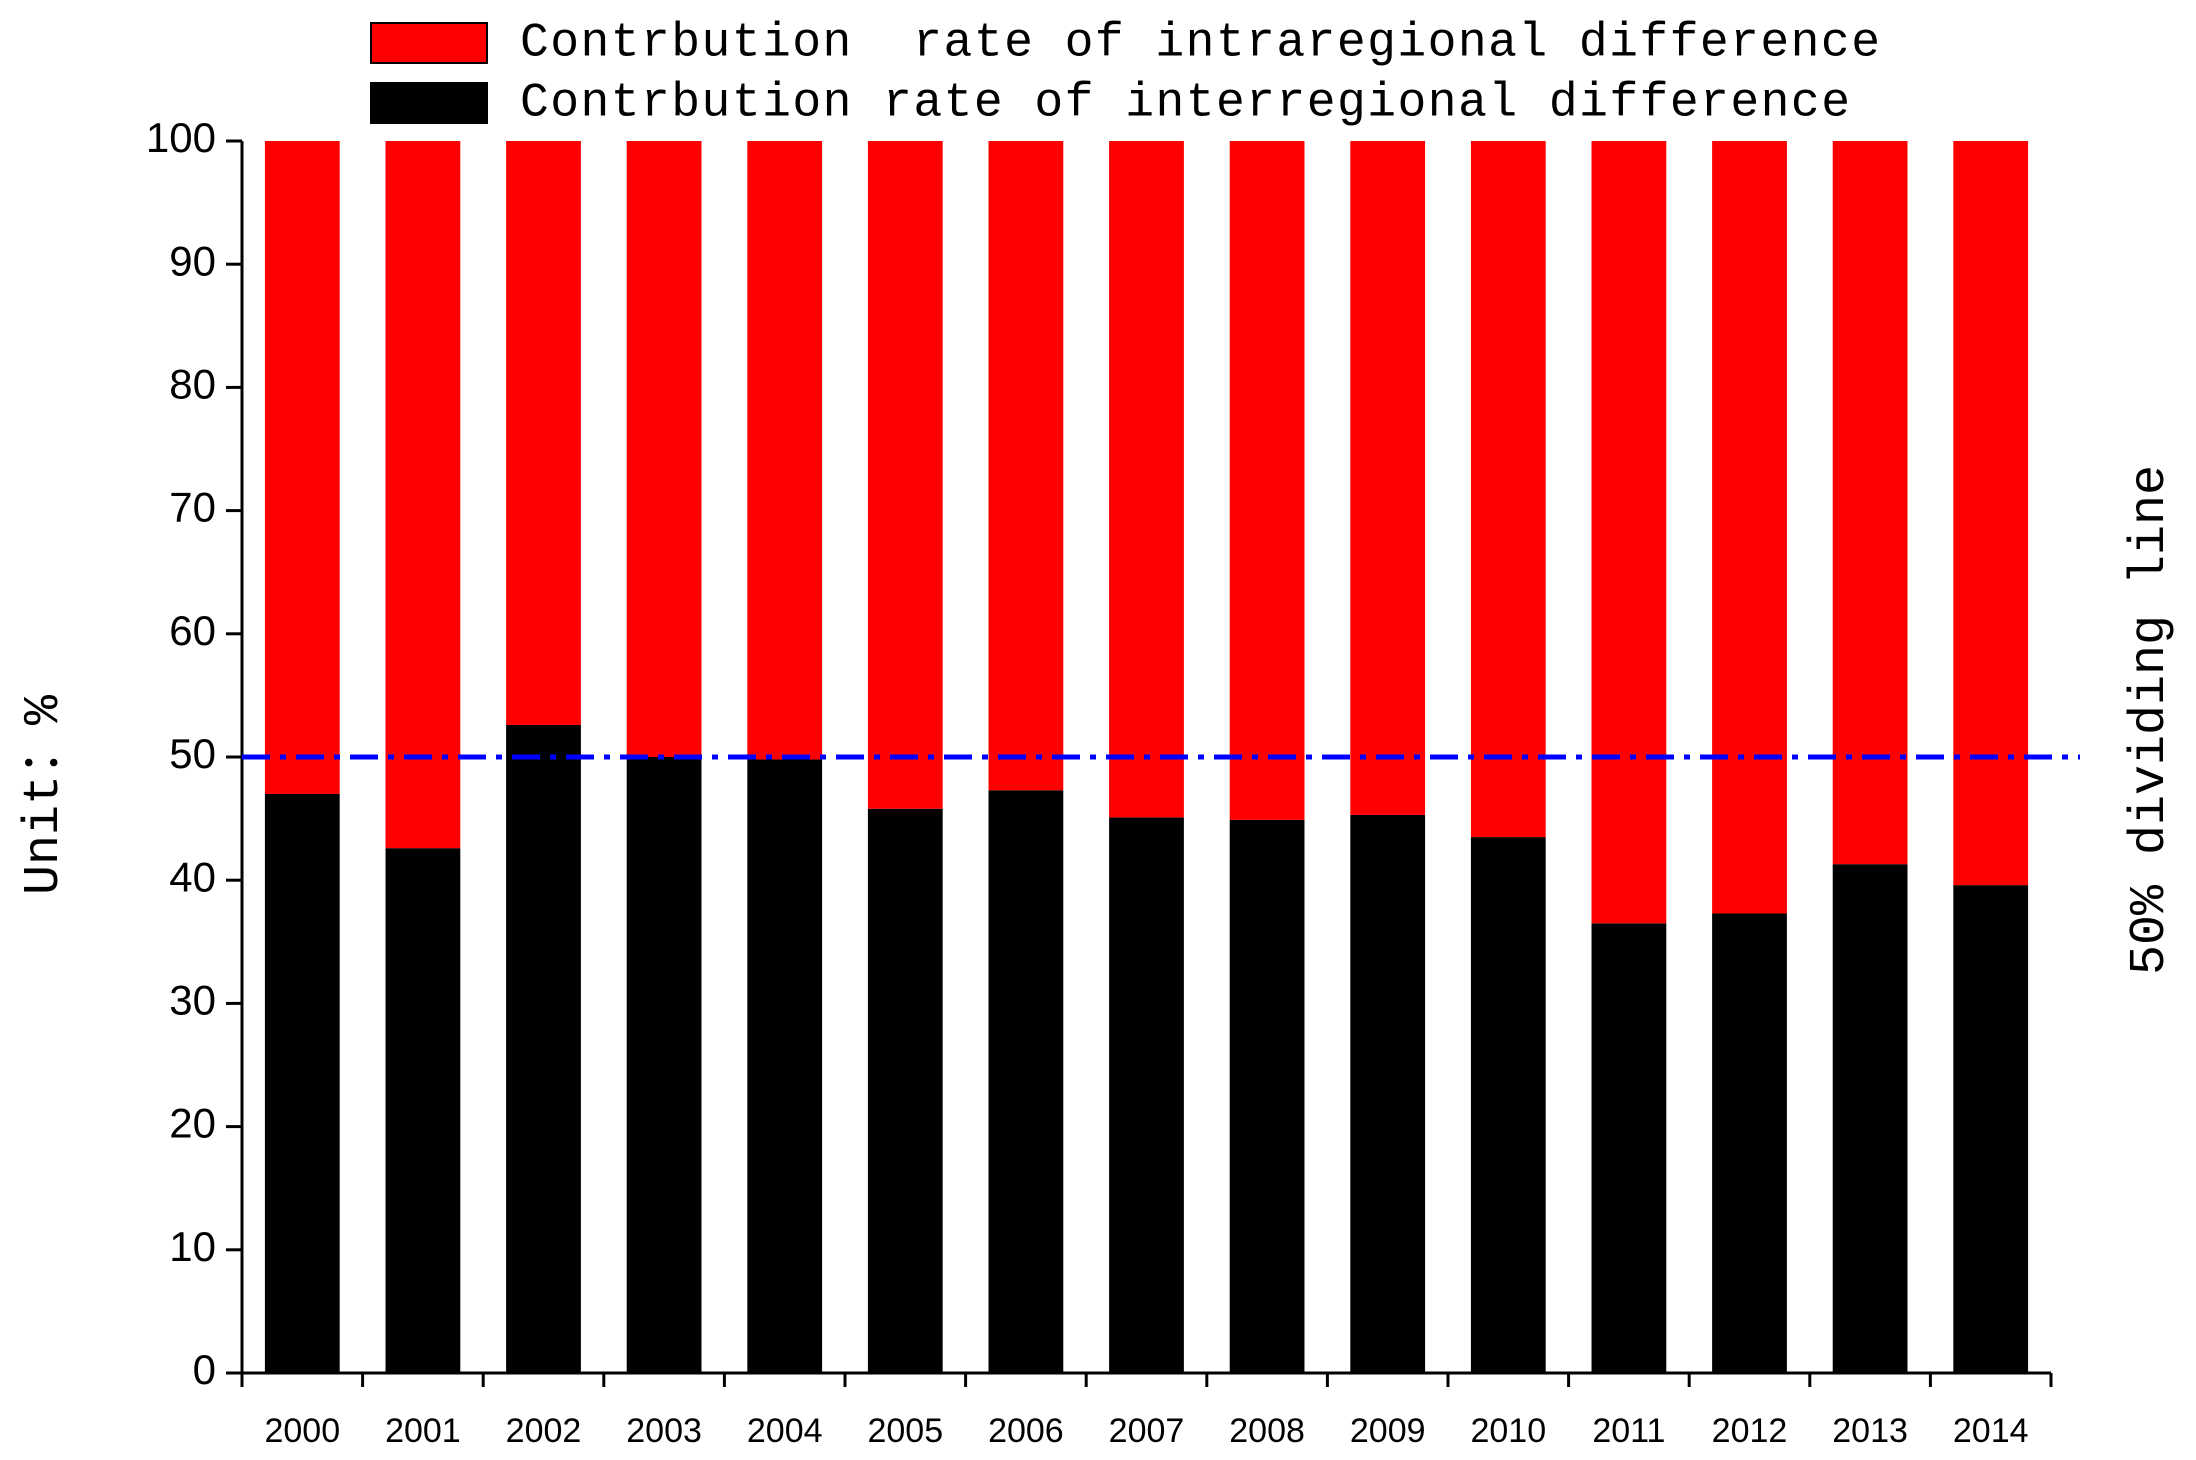 This screenshot has width=2196, height=1460. Describe the element at coordinates (192, 999) in the screenshot. I see `y-tick-label: 30` at that location.